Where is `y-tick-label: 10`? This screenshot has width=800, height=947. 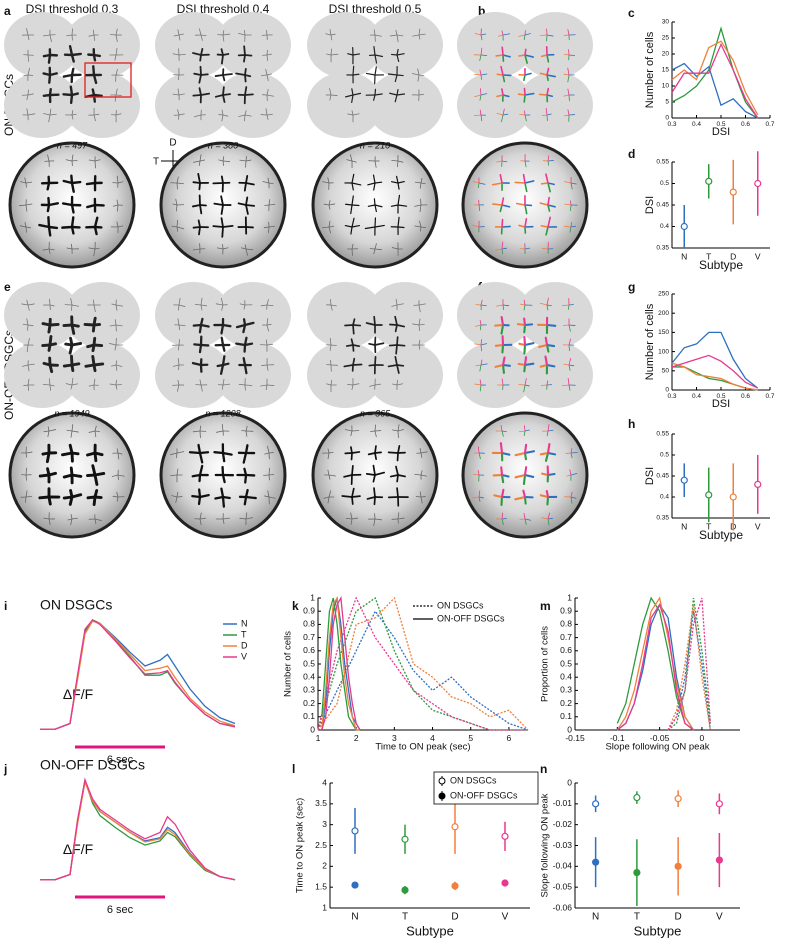 y-tick-label: 10 is located at coordinates (666, 86).